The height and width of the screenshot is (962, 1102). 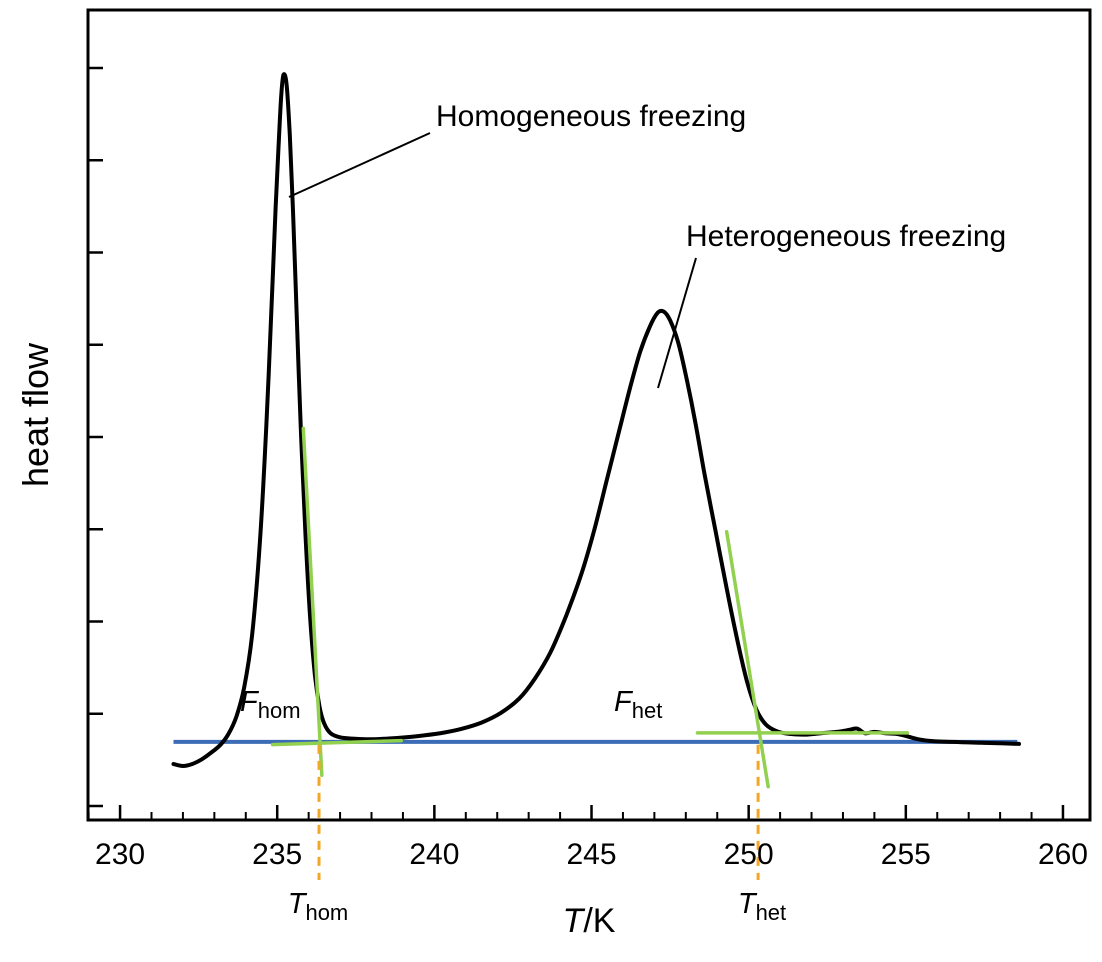 What do you see at coordinates (573, 921) in the screenshot?
I see `x-axis-label-symbol: T` at bounding box center [573, 921].